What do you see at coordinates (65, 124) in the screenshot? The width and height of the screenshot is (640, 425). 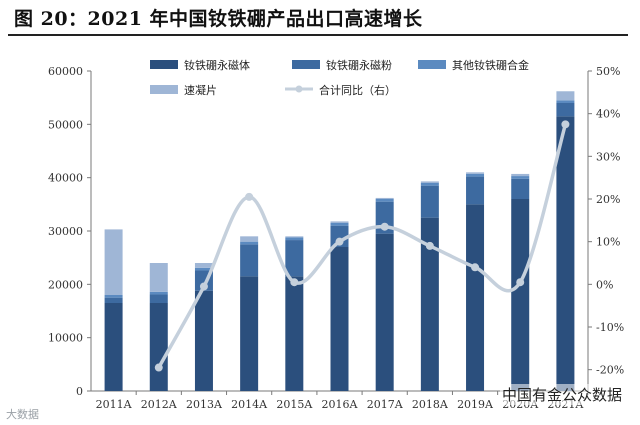 I see `left-tick-label: 50000` at bounding box center [65, 124].